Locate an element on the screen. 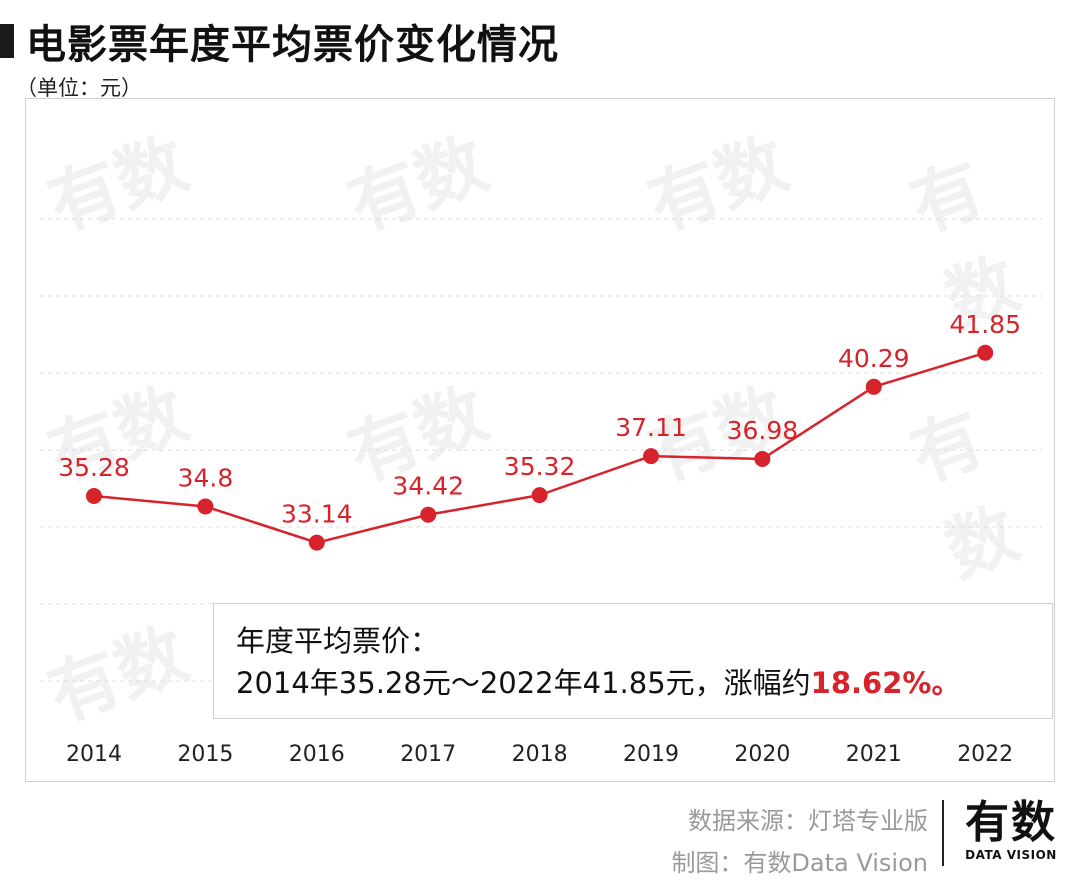 The width and height of the screenshot is (1080, 891). data-label: 34.8 is located at coordinates (206, 477).